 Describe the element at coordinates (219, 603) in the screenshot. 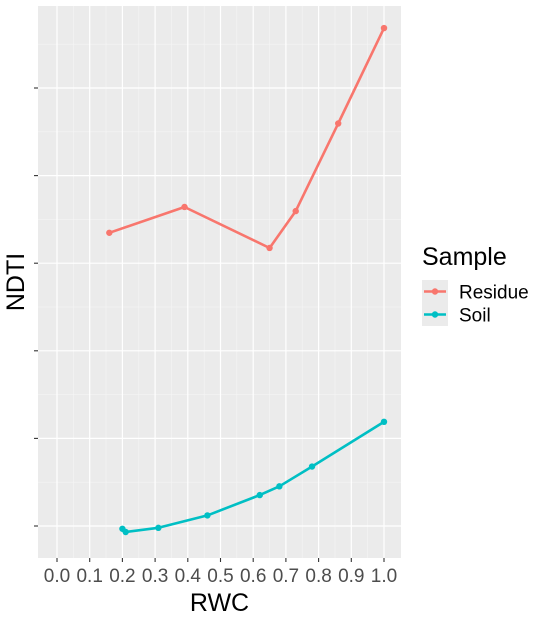

I see `x-axis-title: RWC` at that location.